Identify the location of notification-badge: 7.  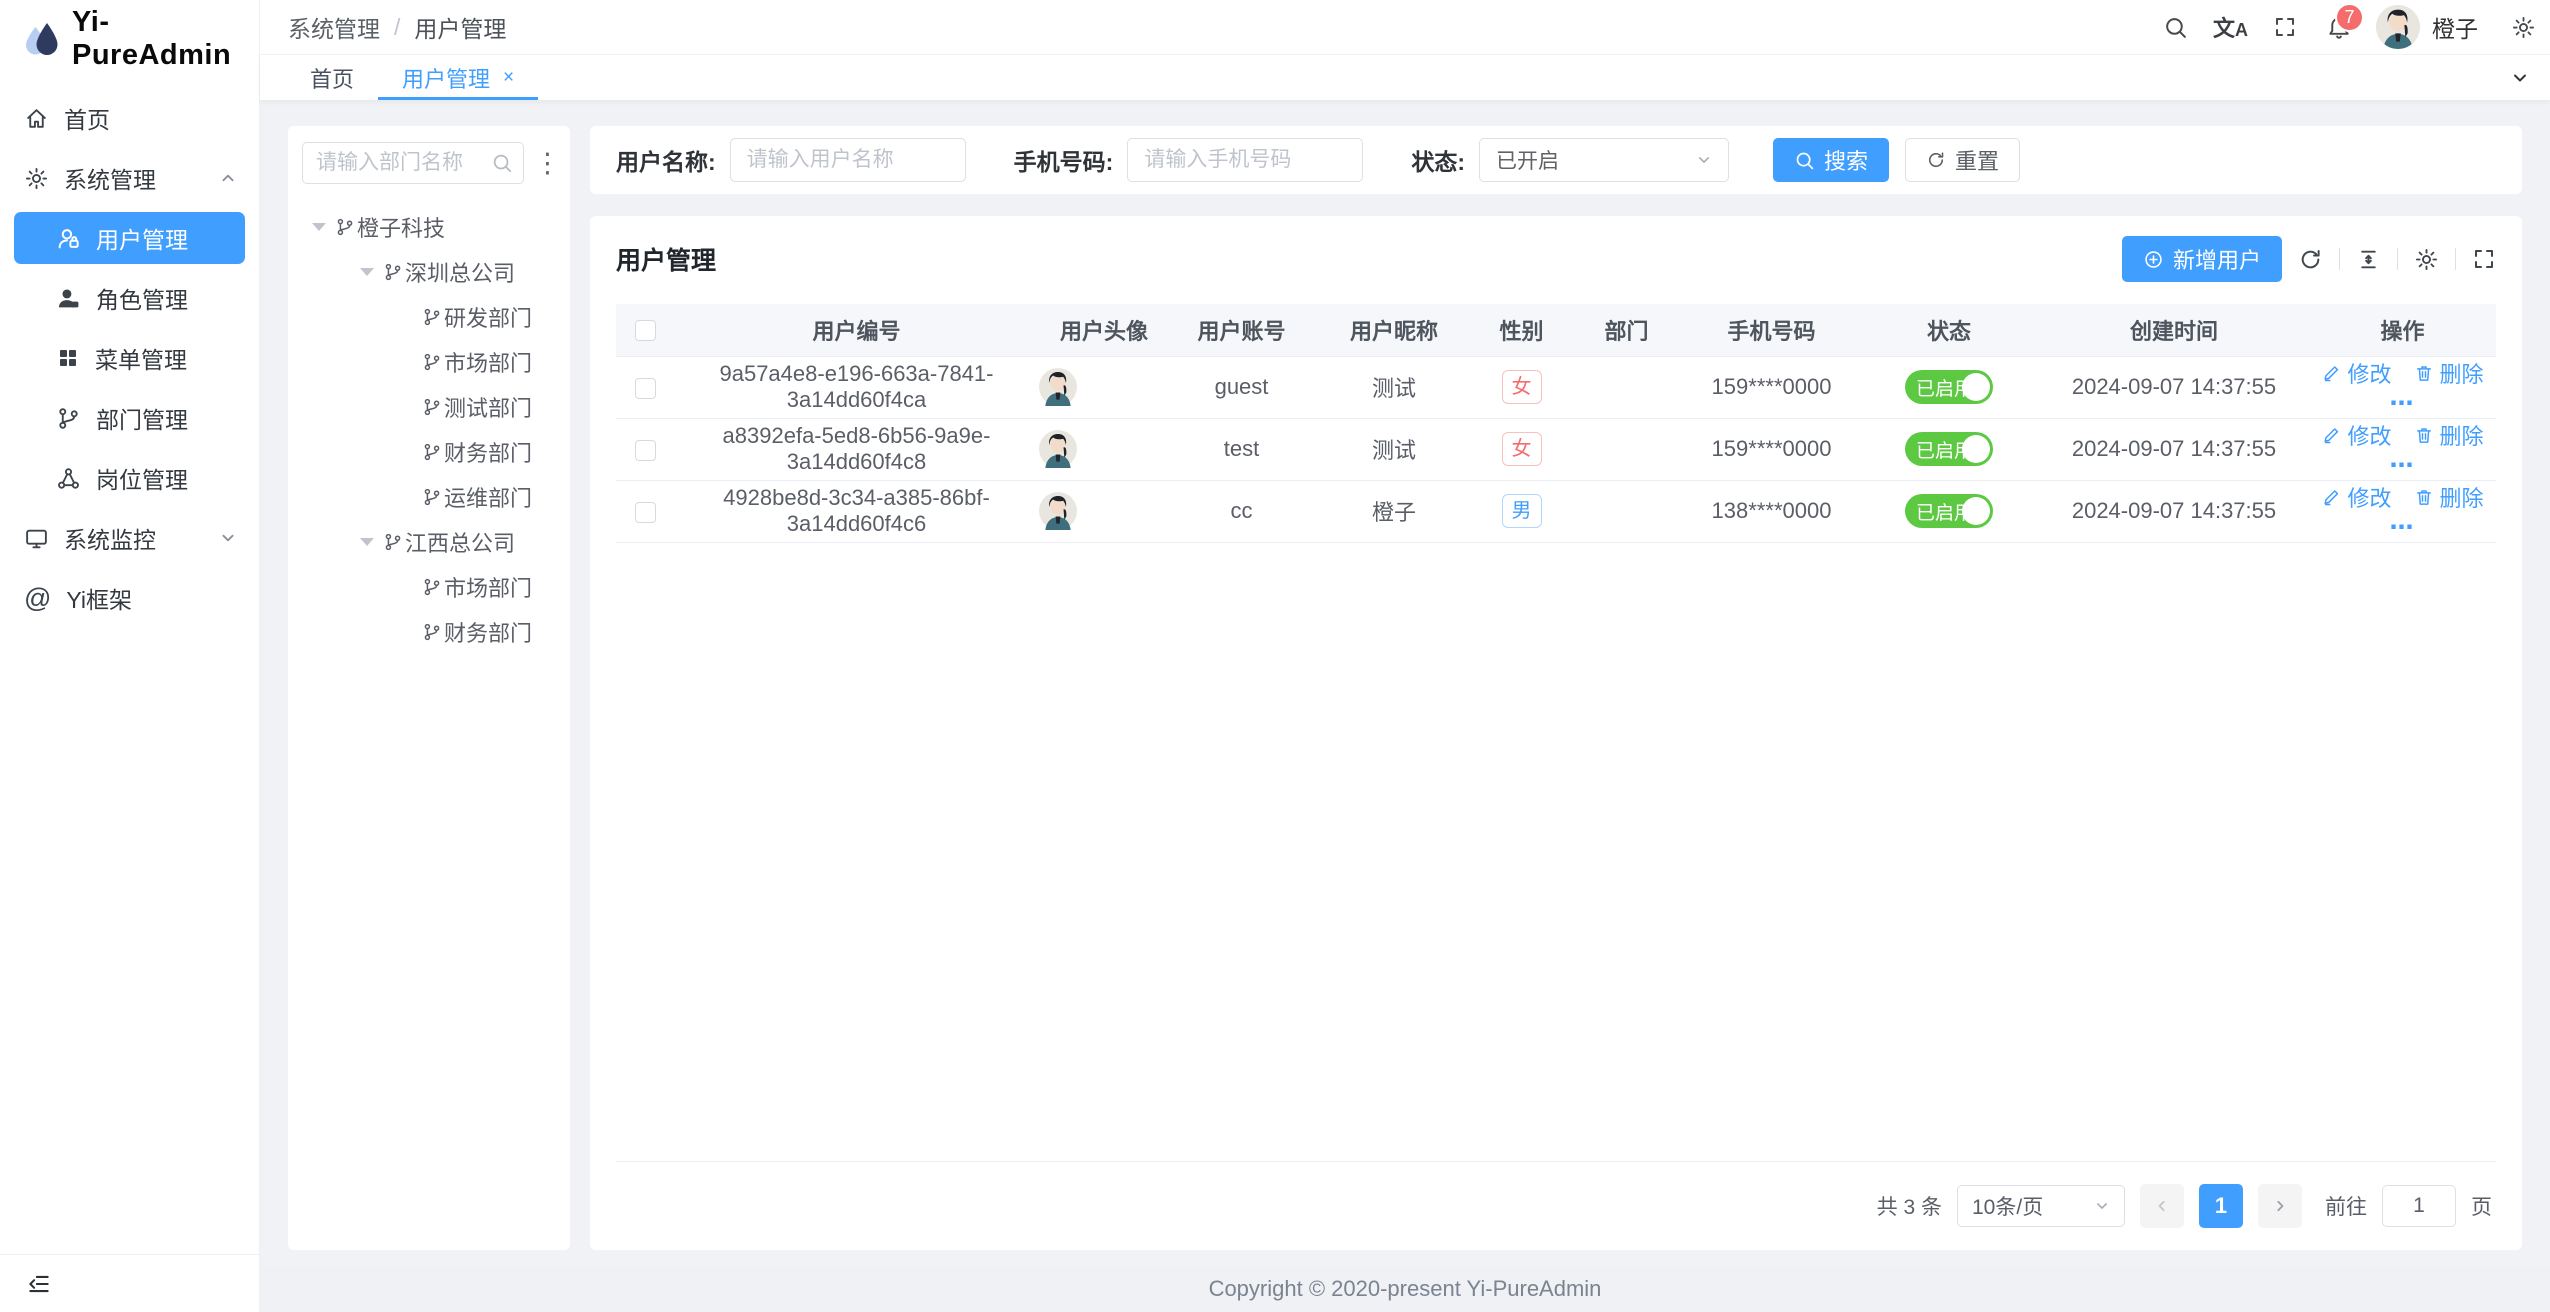
(2349, 17).